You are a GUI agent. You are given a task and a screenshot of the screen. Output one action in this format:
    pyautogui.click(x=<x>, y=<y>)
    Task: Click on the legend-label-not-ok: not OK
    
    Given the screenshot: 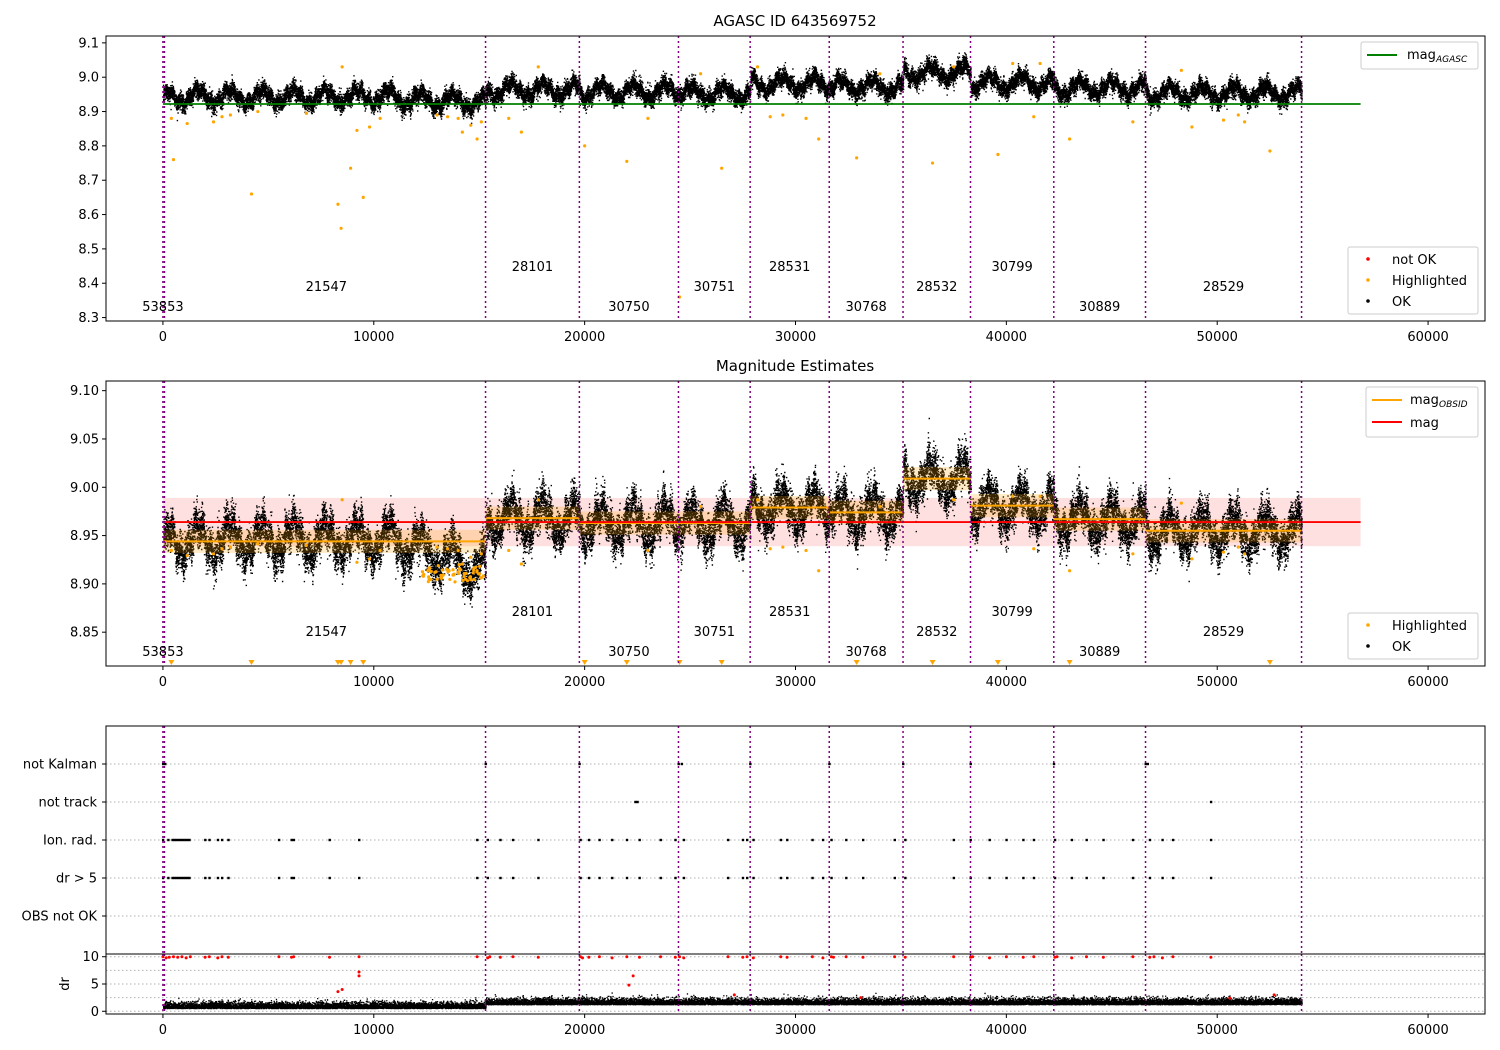 What is the action you would take?
    pyautogui.click(x=1414, y=260)
    